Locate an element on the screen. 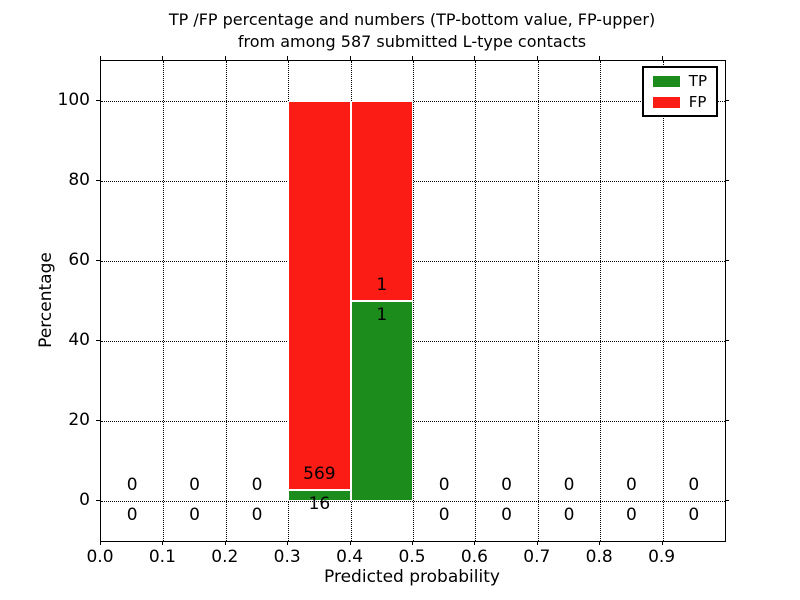 This screenshot has height=600, width=800. x-tick-label: 0.7 is located at coordinates (537, 557).